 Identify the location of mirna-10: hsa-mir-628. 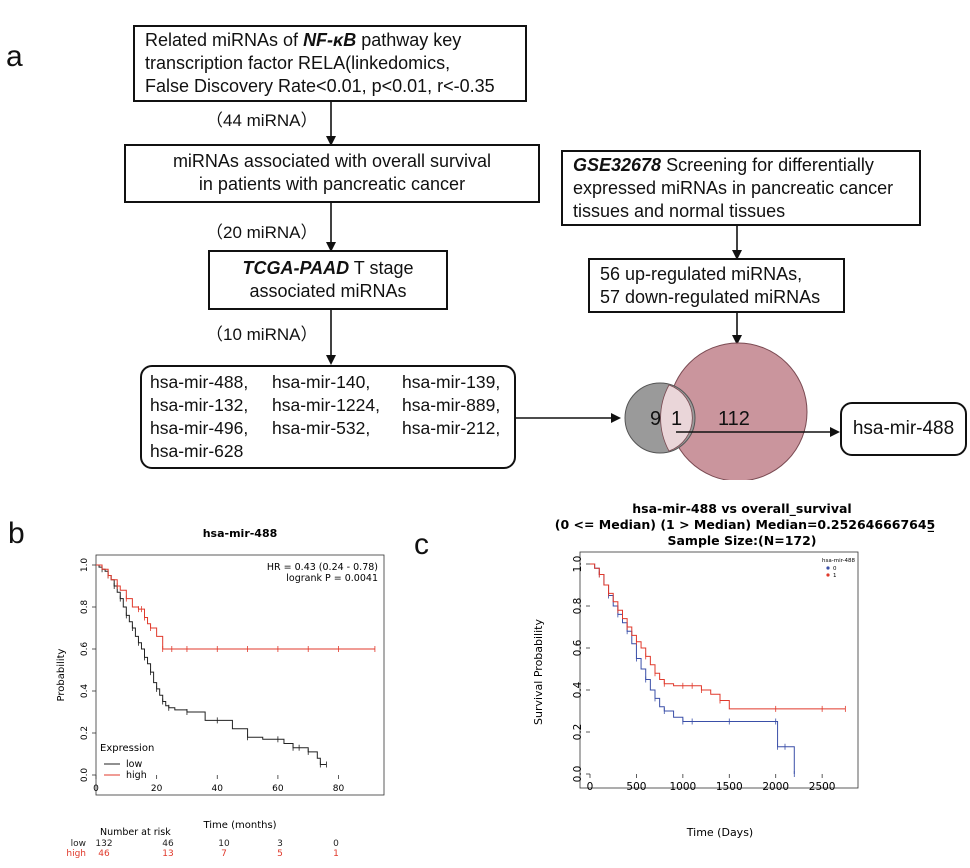
(197, 451).